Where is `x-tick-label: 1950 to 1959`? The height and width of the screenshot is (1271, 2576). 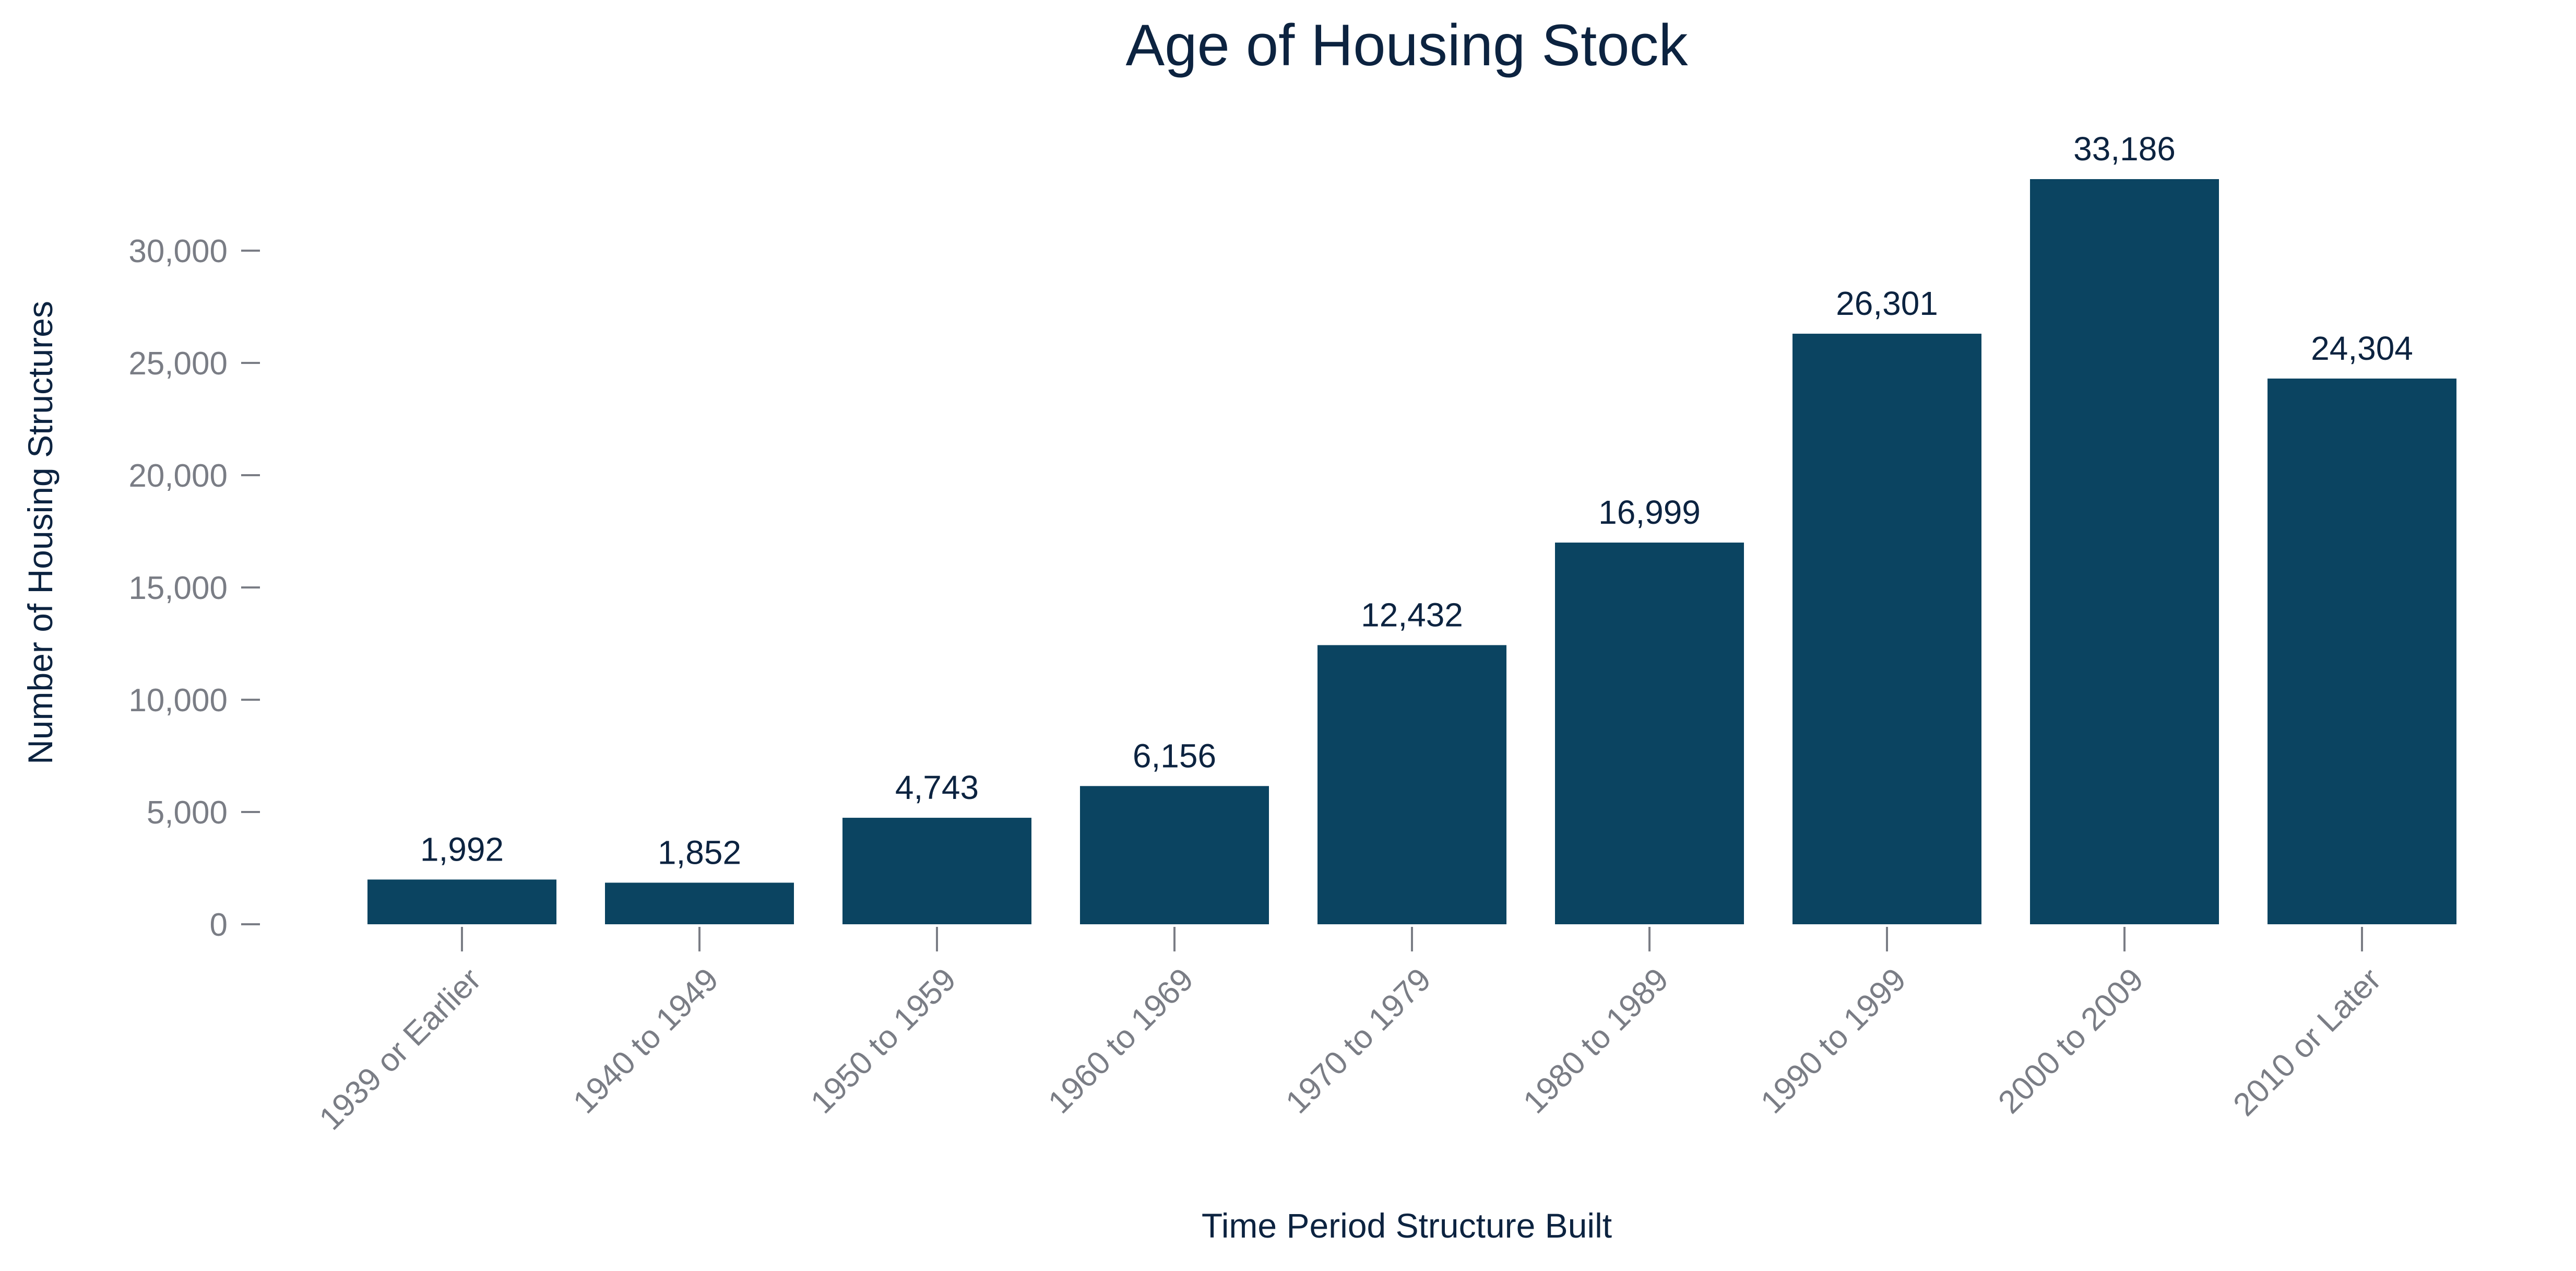
x-tick-label: 1950 to 1959 is located at coordinates (883, 1041).